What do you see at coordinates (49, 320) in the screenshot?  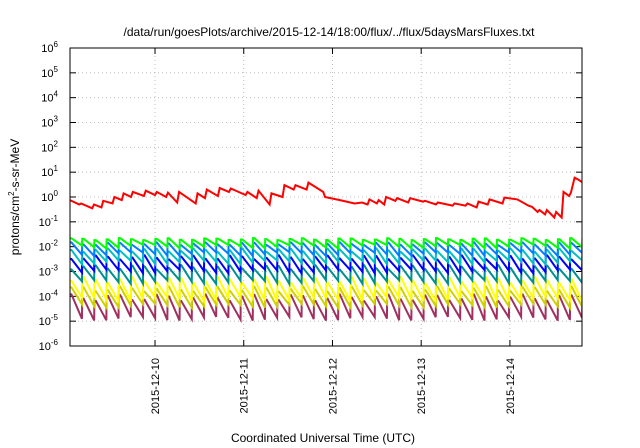 I see `y-tick-label: 10⁻⁵` at bounding box center [49, 320].